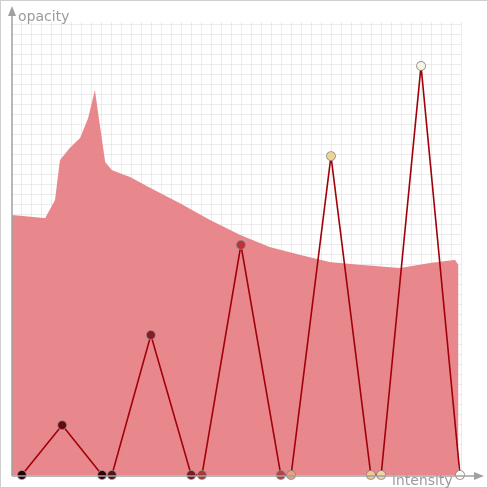 Image resolution: width=488 pixels, height=488 pixels. What do you see at coordinates (422, 480) in the screenshot?
I see `x-axis-label: intensity` at bounding box center [422, 480].